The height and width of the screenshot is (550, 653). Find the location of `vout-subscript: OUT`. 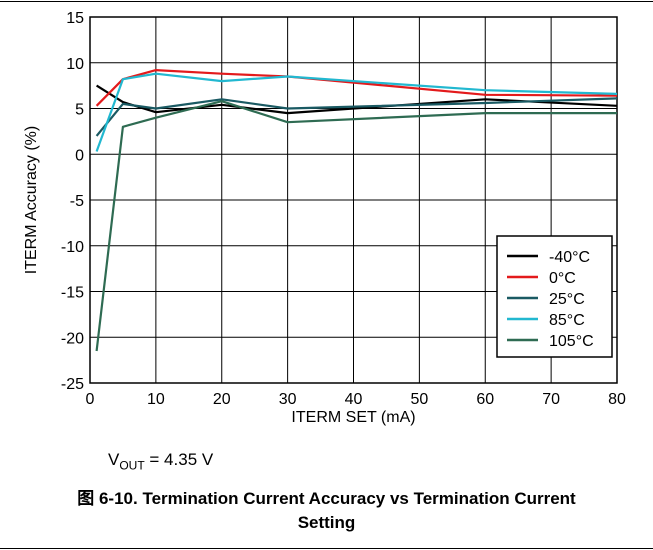

vout-subscript: OUT is located at coordinates (132, 465).